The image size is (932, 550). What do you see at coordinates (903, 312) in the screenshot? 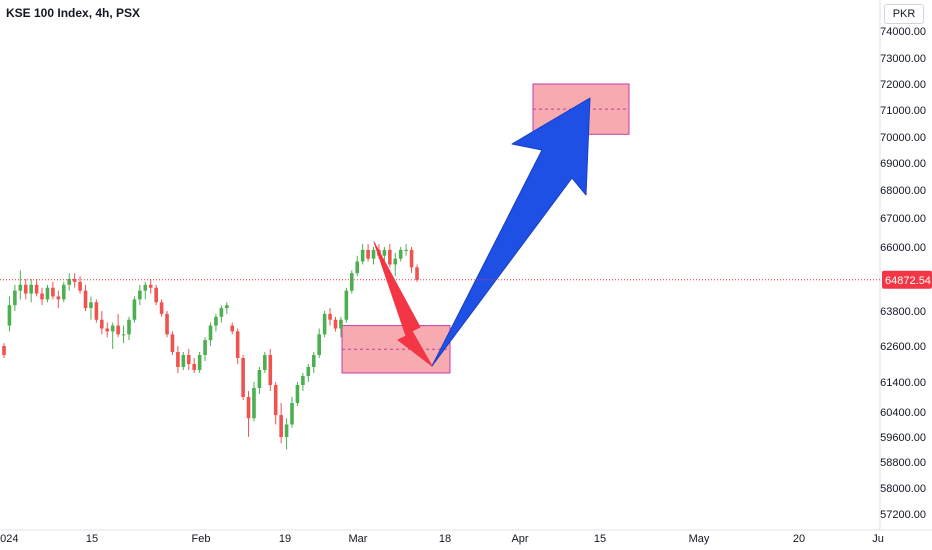
I see `y-tick-label: 63800.00` at bounding box center [903, 312].